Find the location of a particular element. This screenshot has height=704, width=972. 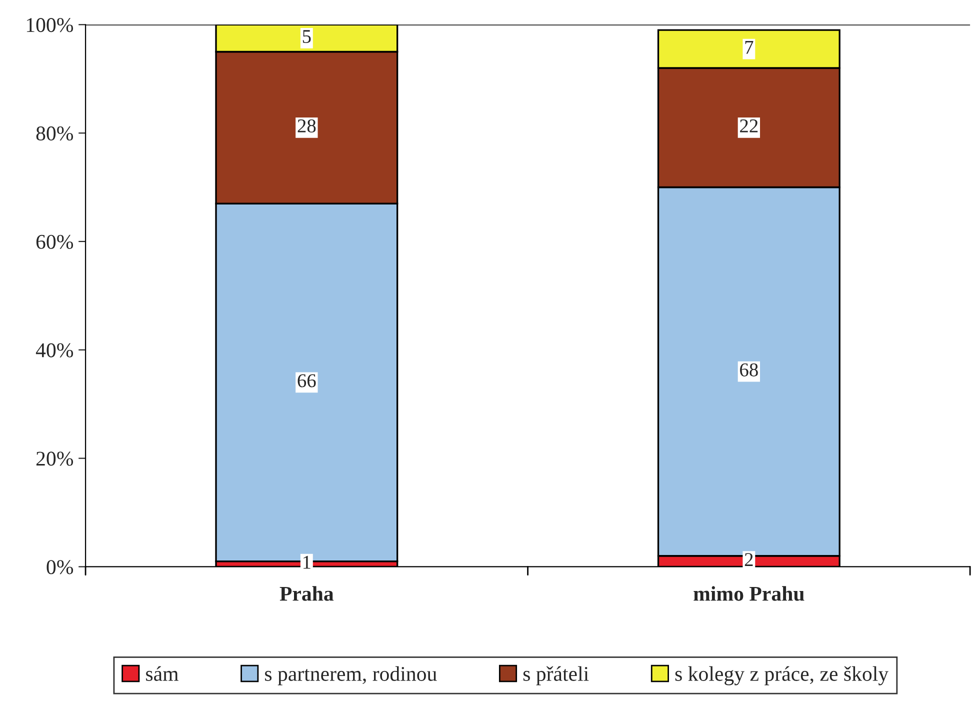

data-label: 2 is located at coordinates (748, 559).